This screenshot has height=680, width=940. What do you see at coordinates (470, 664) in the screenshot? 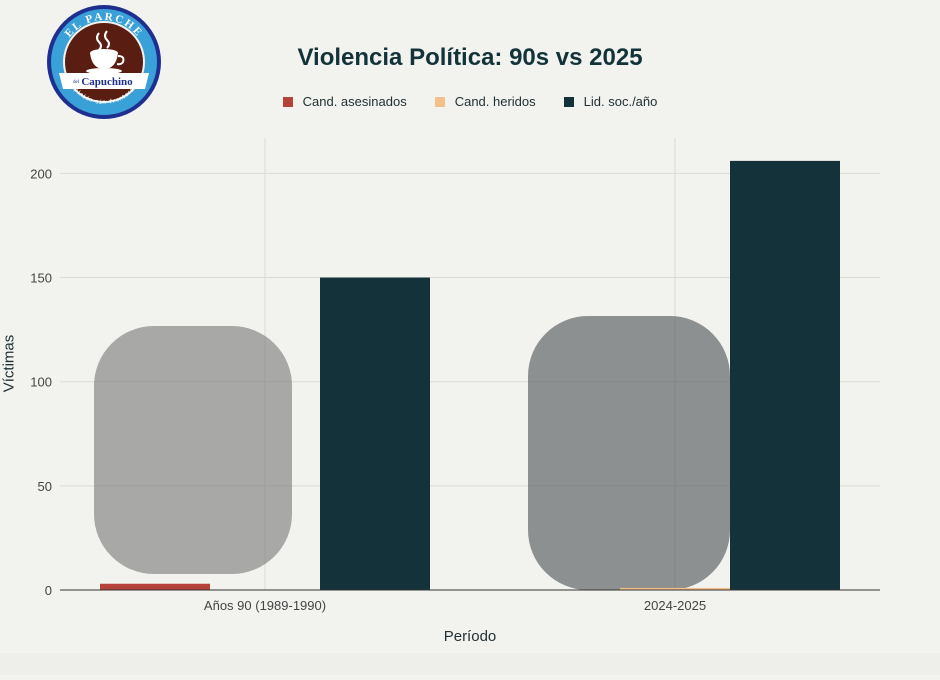
I see `bottom-band` at bounding box center [470, 664].